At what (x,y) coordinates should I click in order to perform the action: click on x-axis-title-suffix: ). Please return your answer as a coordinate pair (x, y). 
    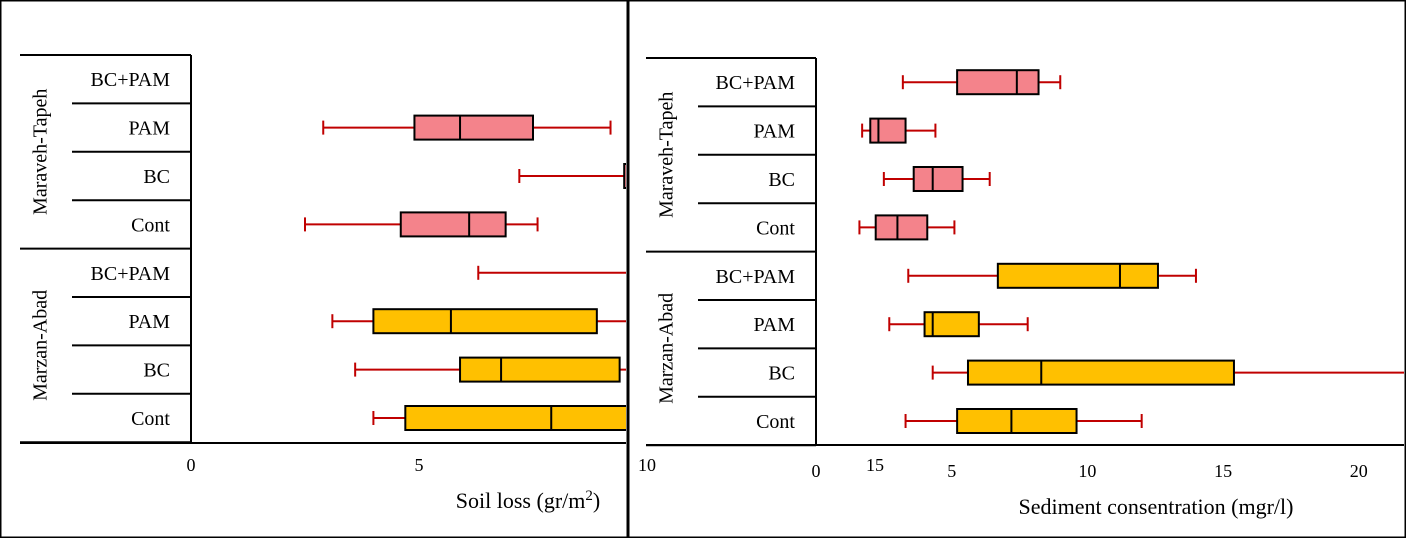
    Looking at the image, I should click on (596, 500).